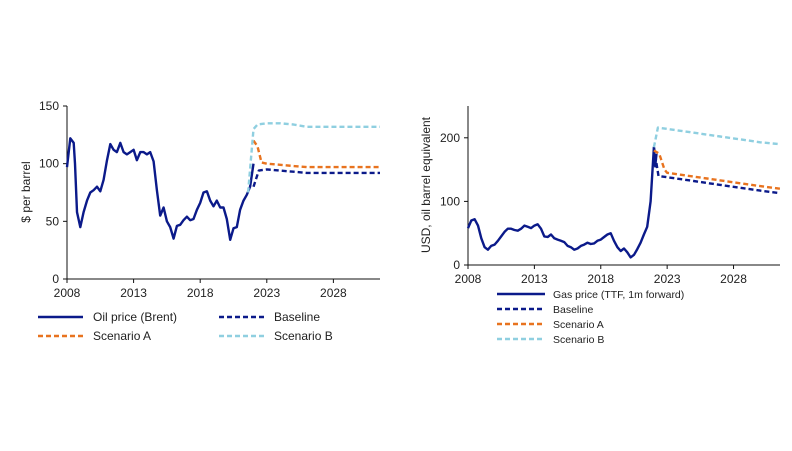  What do you see at coordinates (53, 221) in the screenshot?
I see `y-tick-label: 50` at bounding box center [53, 221].